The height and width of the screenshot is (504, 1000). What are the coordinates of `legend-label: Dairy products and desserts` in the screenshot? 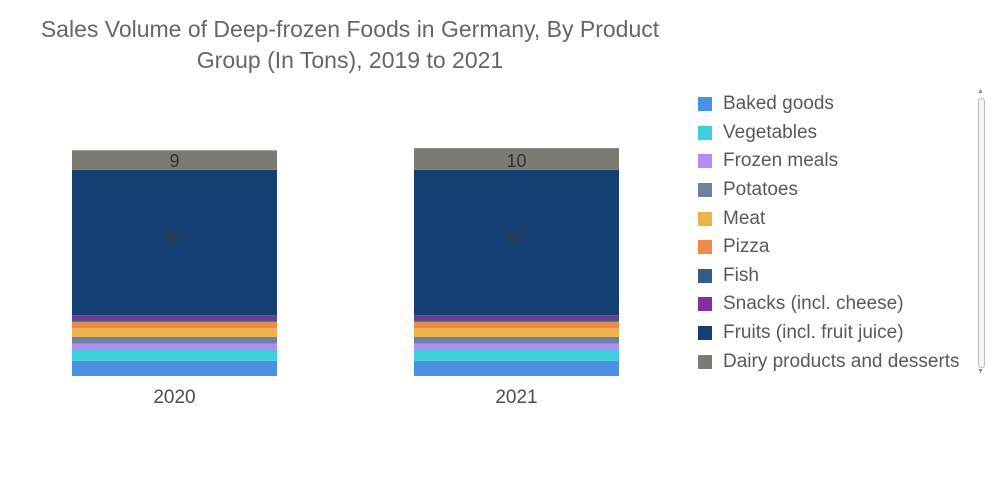 It's located at (841, 361).